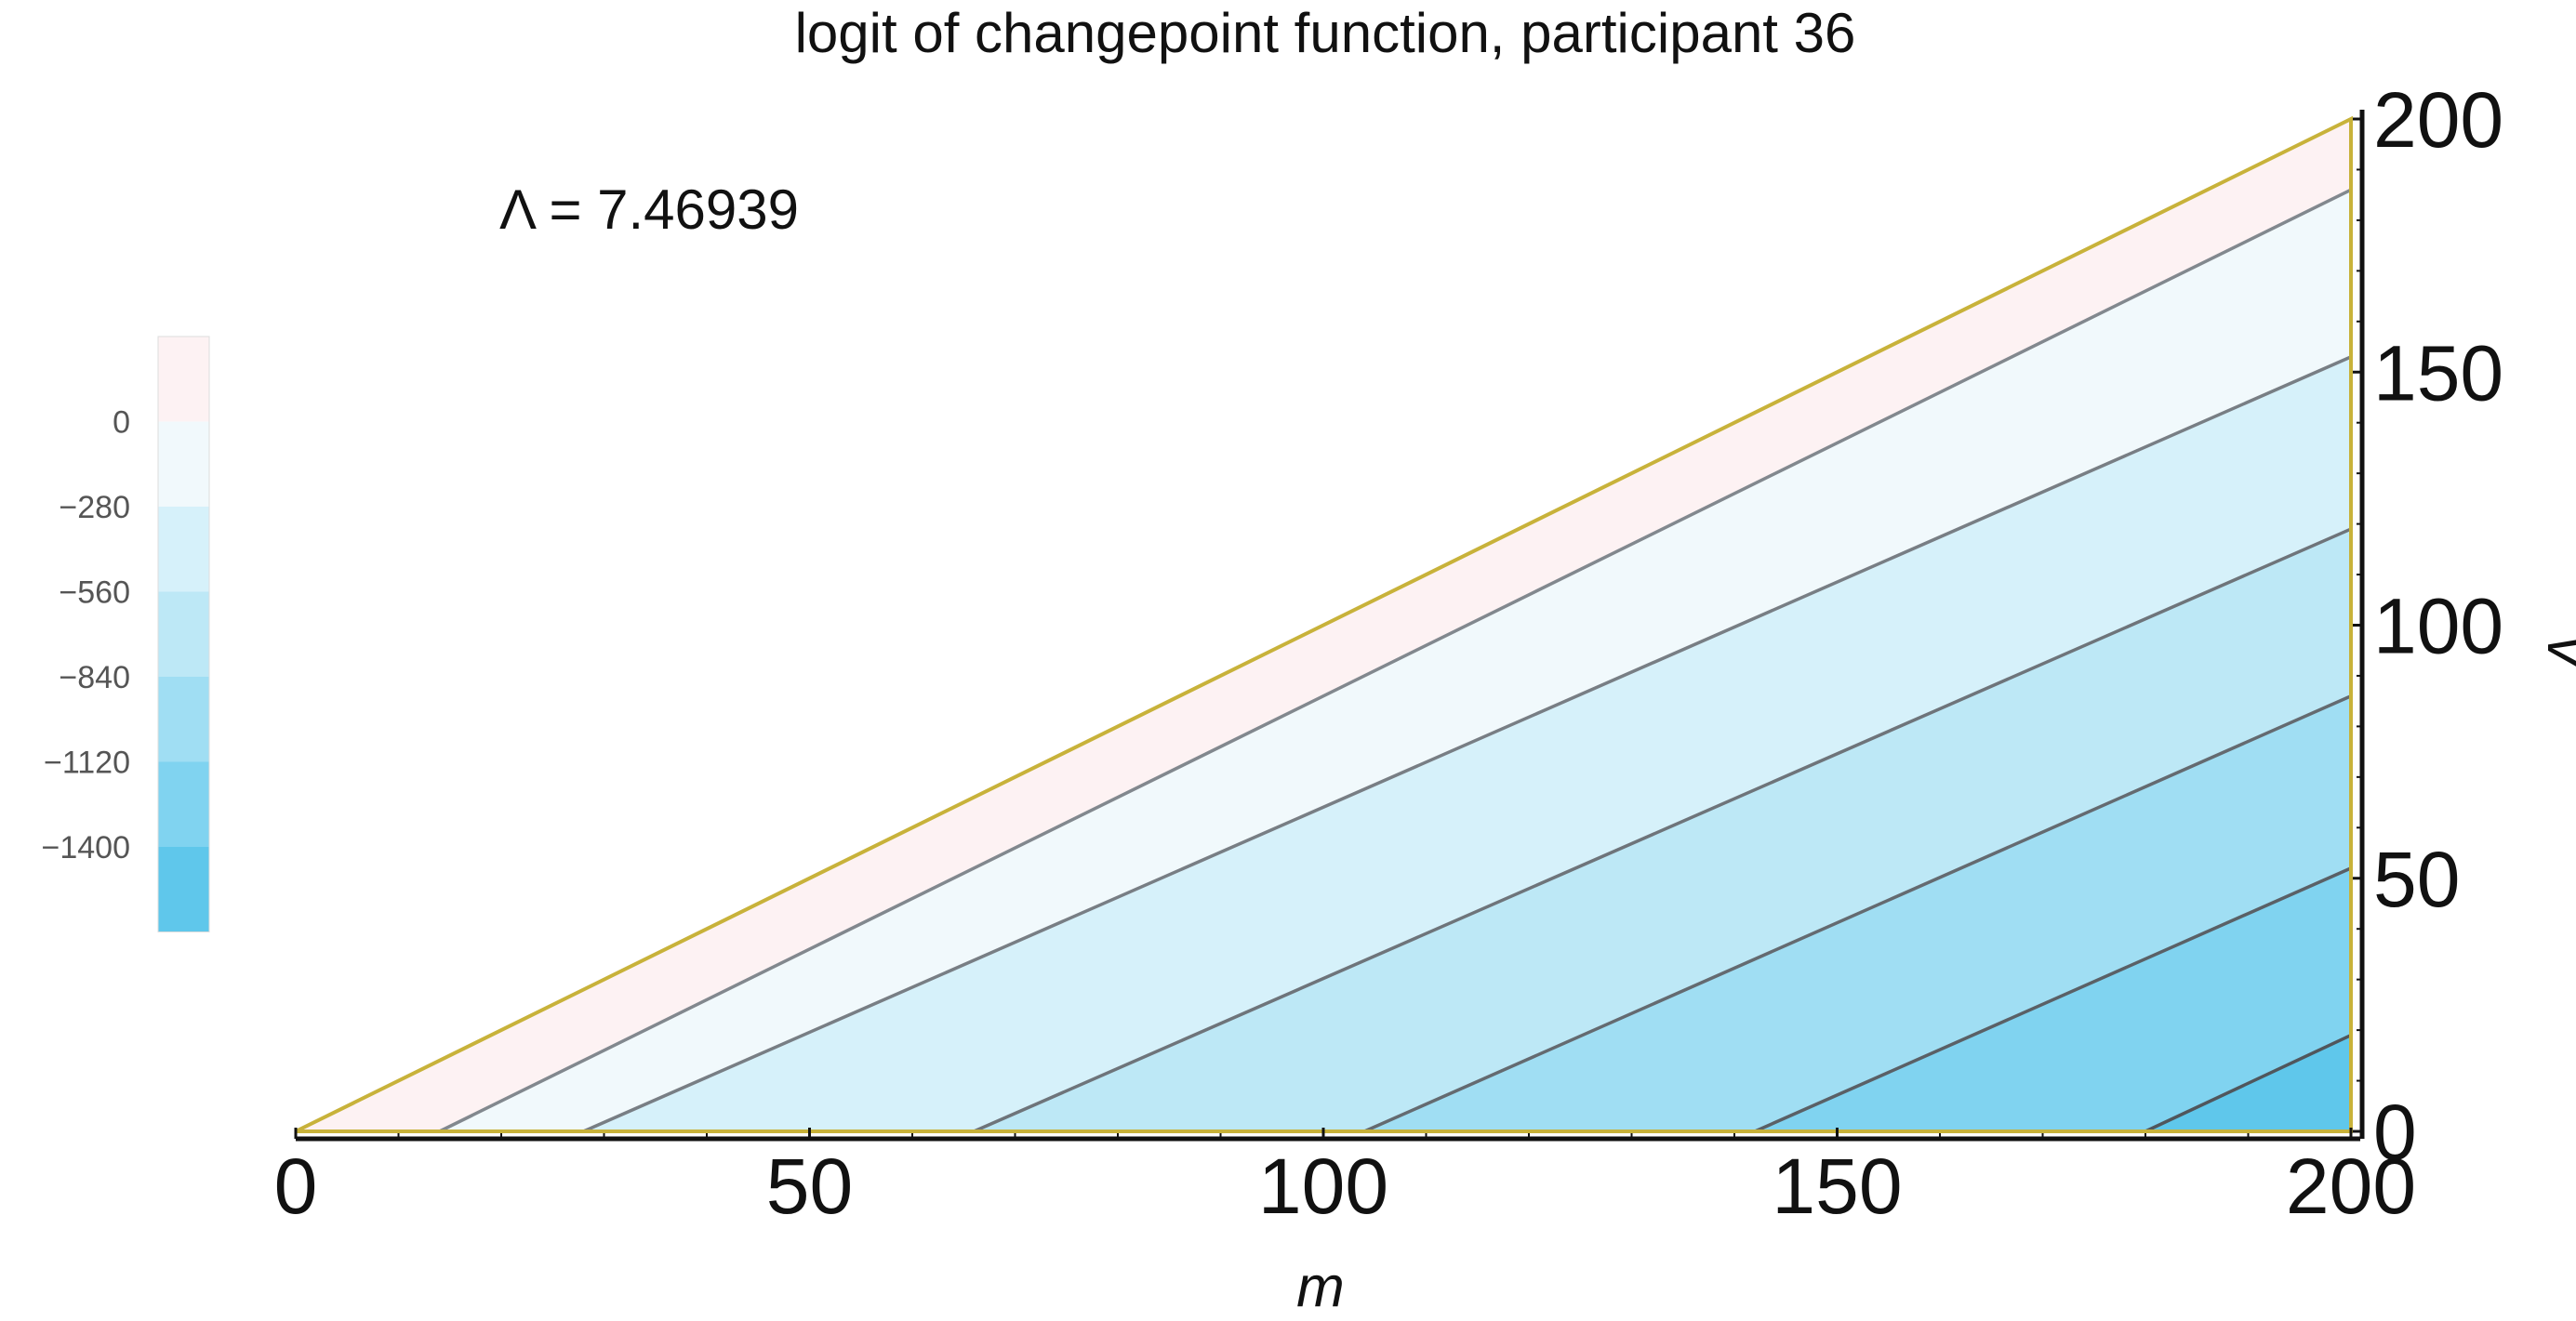  Describe the element at coordinates (94, 593) in the screenshot. I see `colorbar-tick-label: −560` at that location.